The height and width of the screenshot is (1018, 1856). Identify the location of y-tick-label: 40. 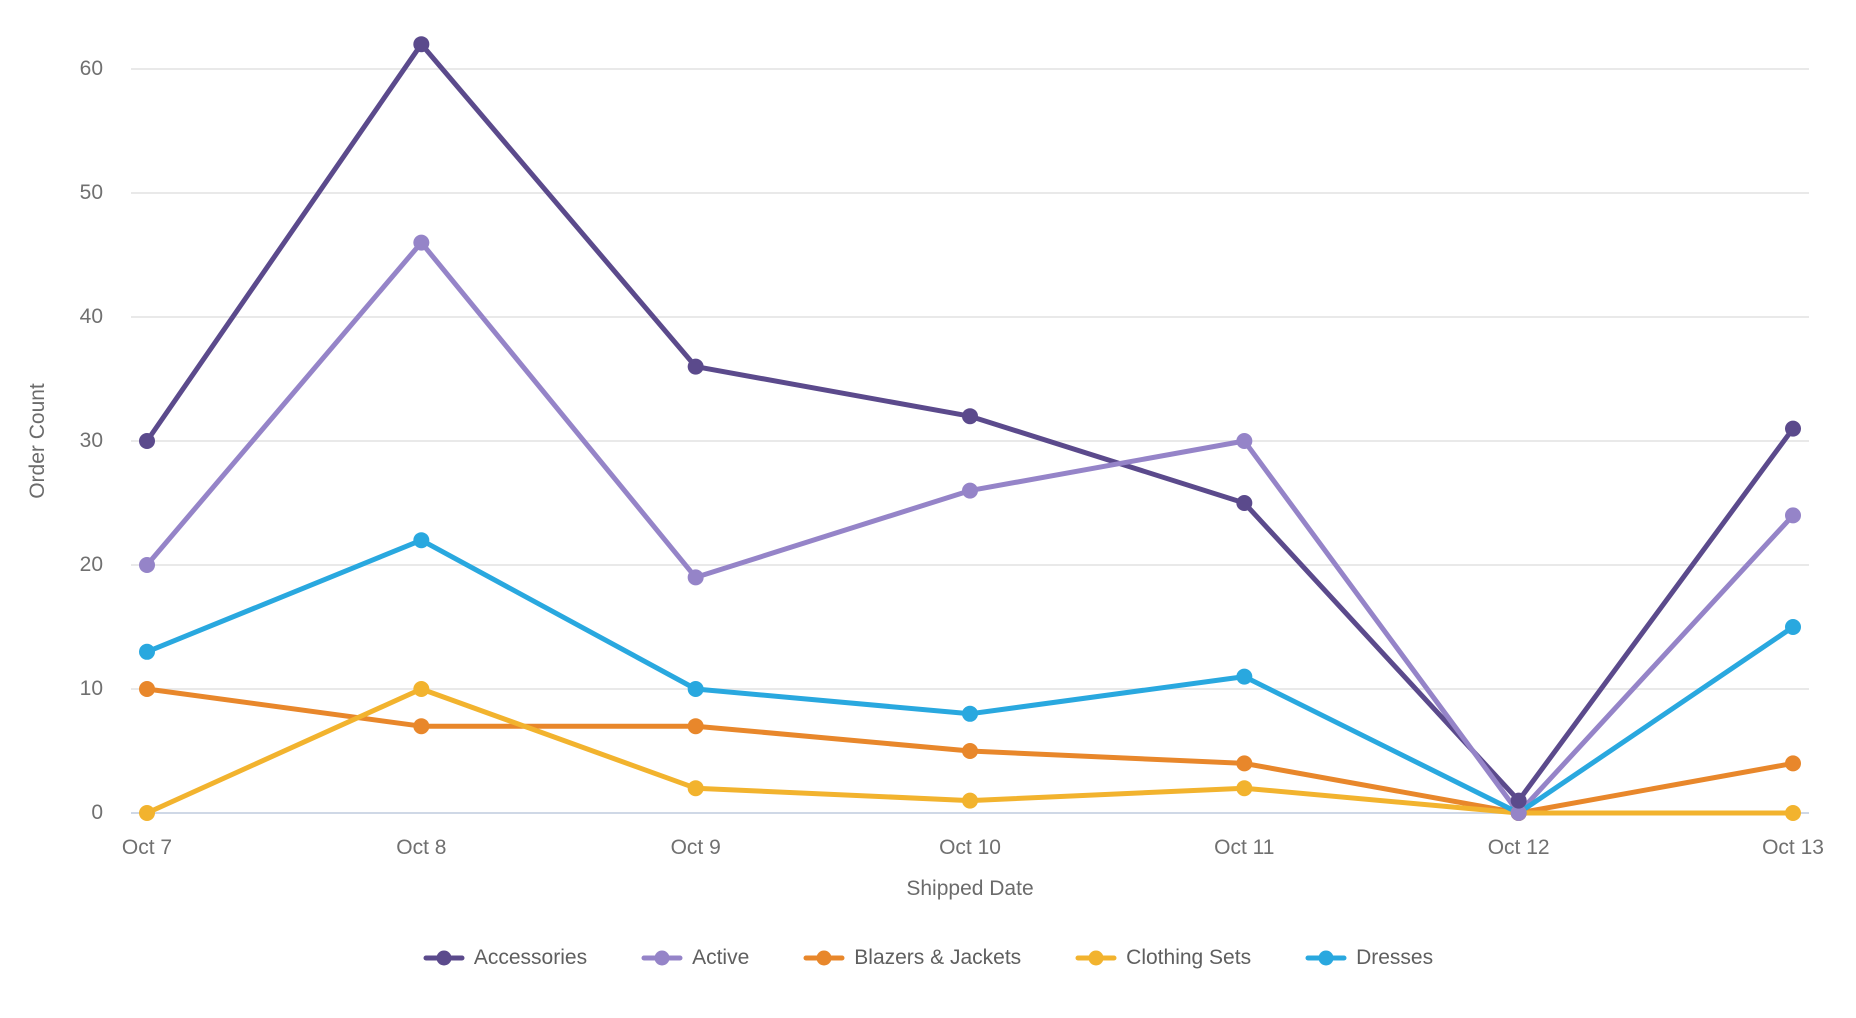
(91, 316).